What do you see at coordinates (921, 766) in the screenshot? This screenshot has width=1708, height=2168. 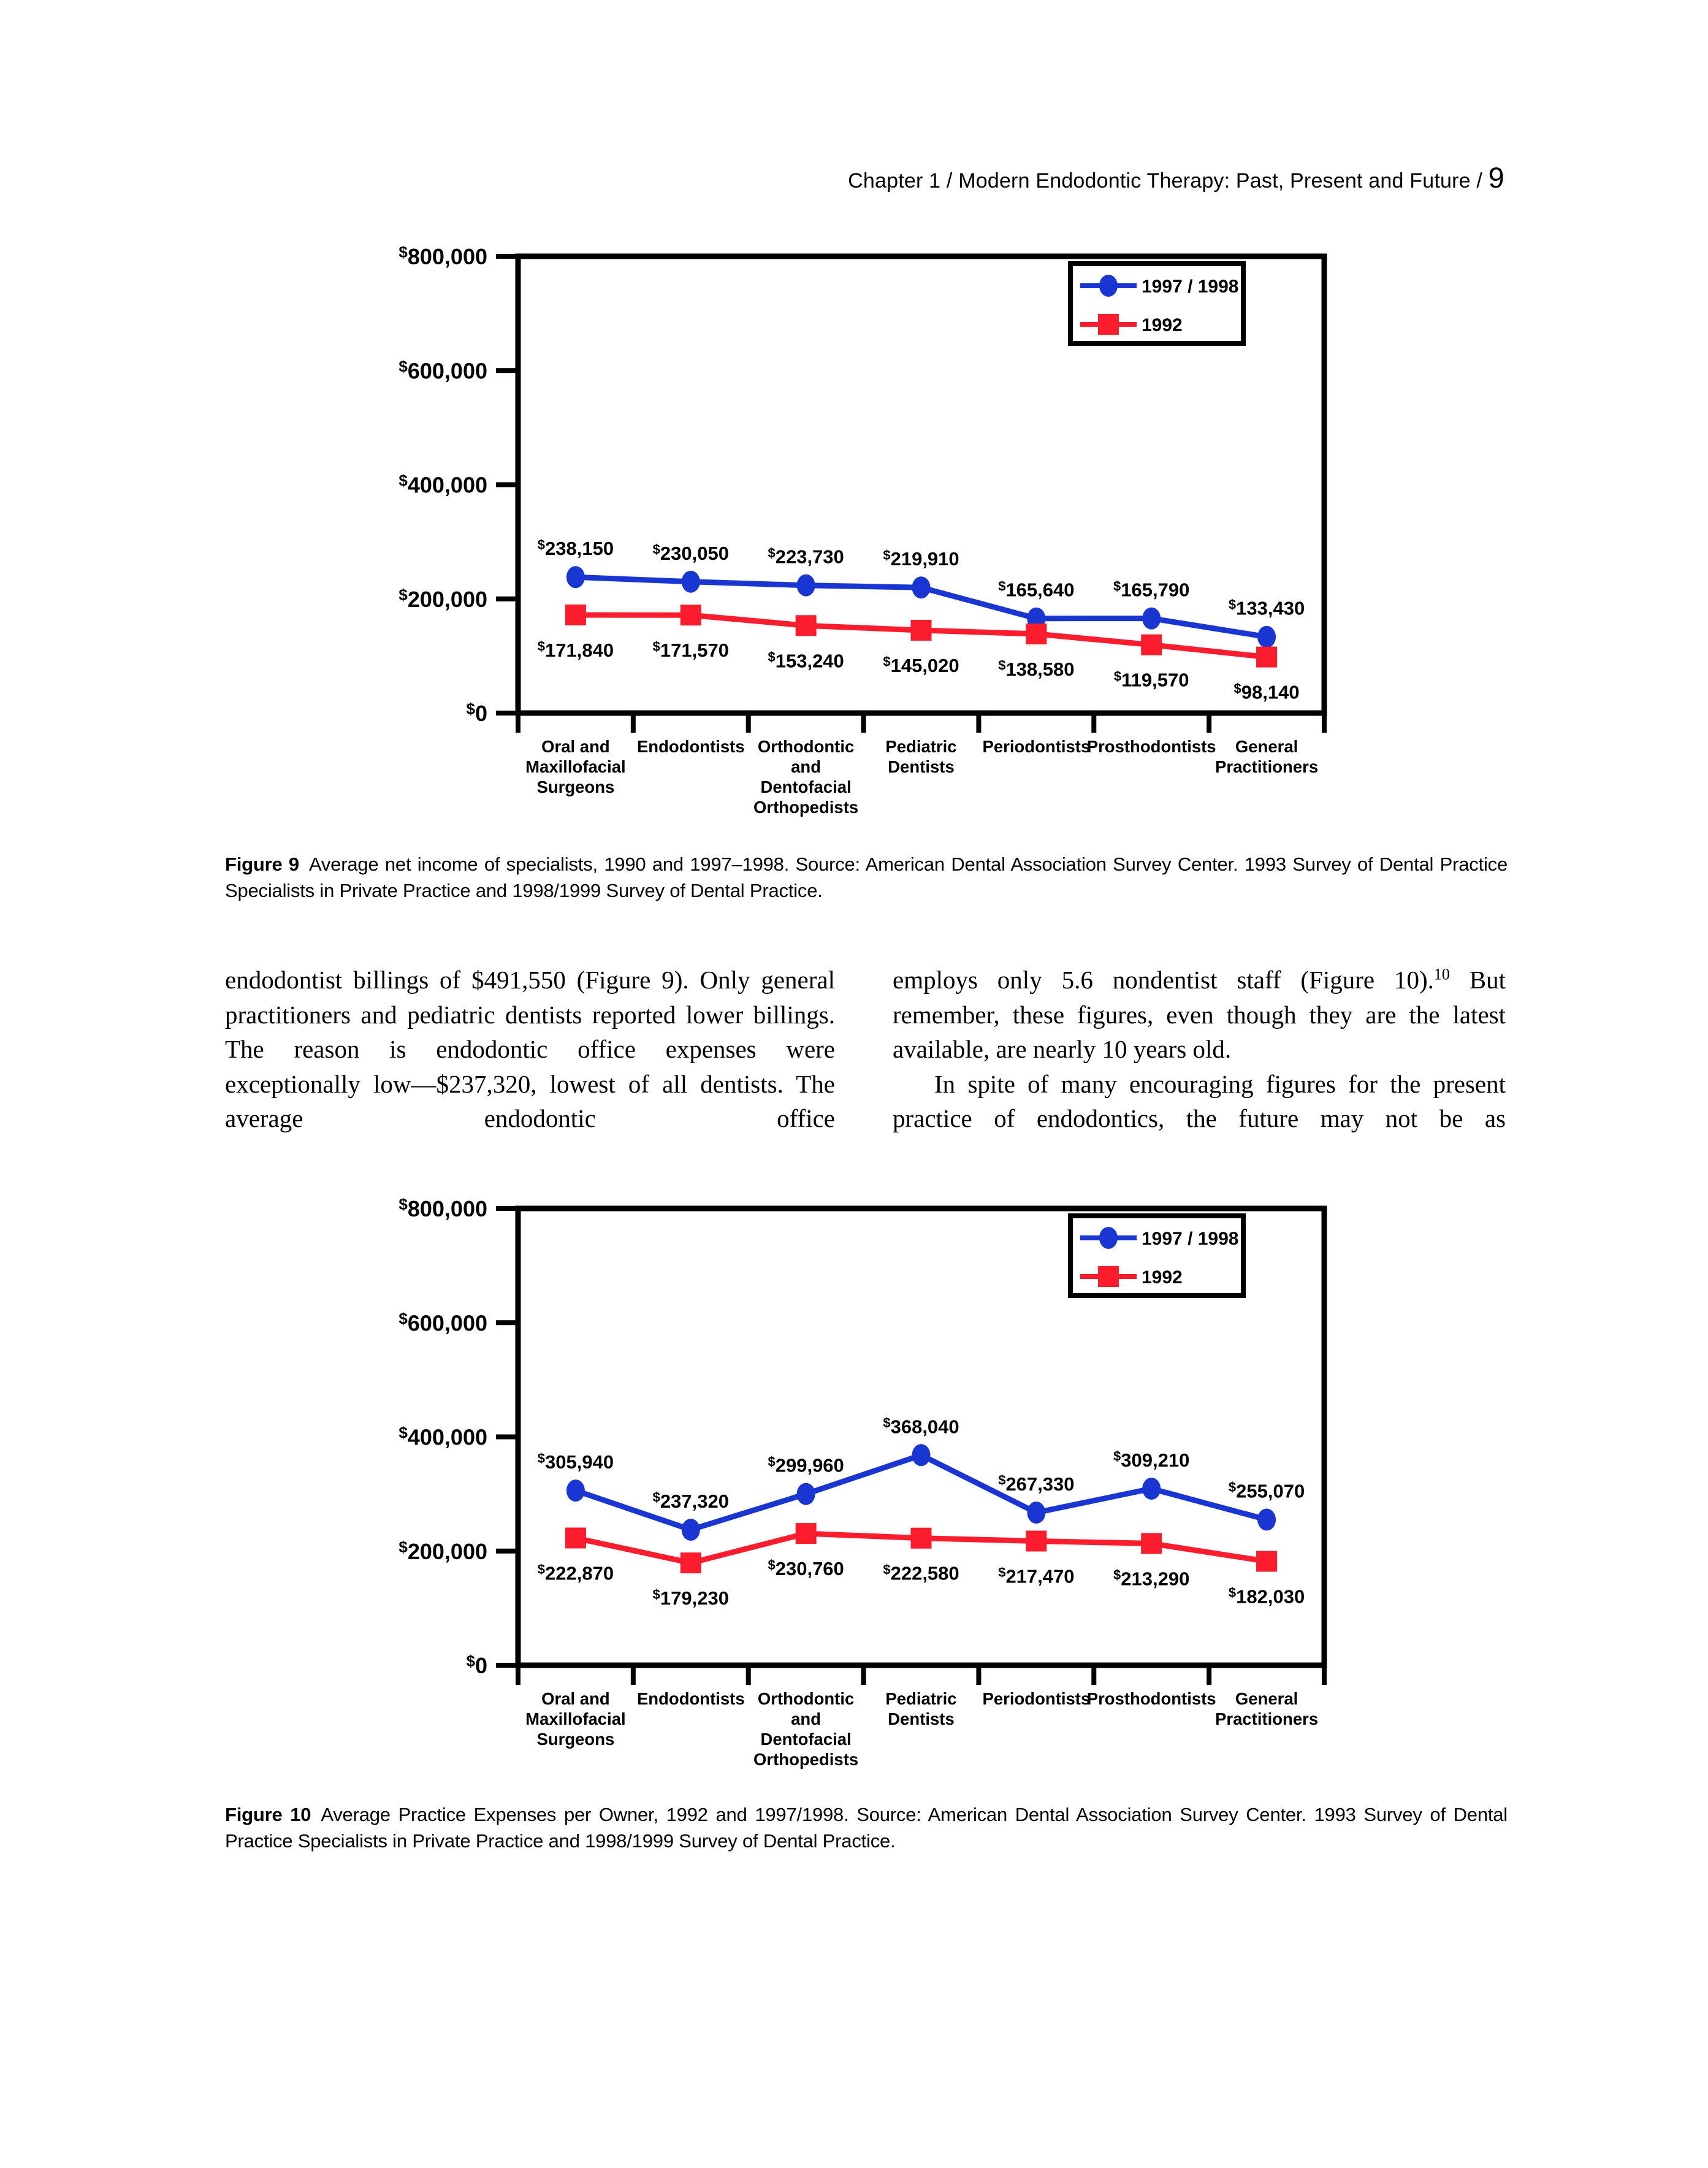 I see `x-category-label: Dentists` at bounding box center [921, 766].